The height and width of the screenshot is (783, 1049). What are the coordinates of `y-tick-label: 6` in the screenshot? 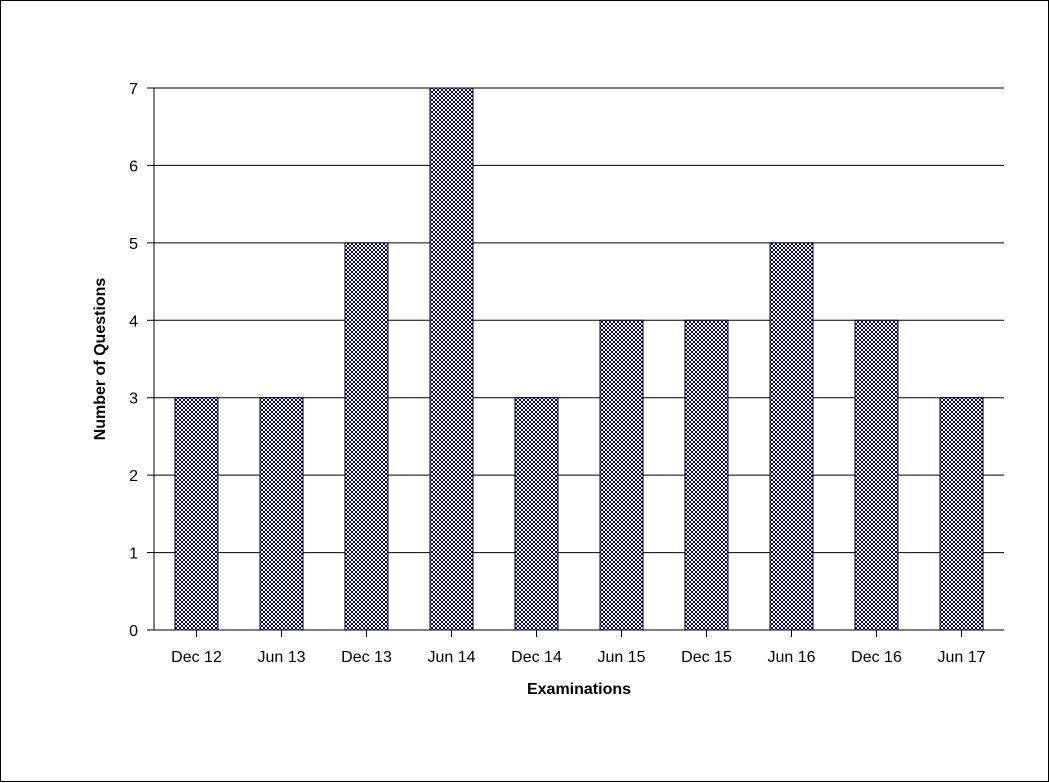 It's located at (133, 166).